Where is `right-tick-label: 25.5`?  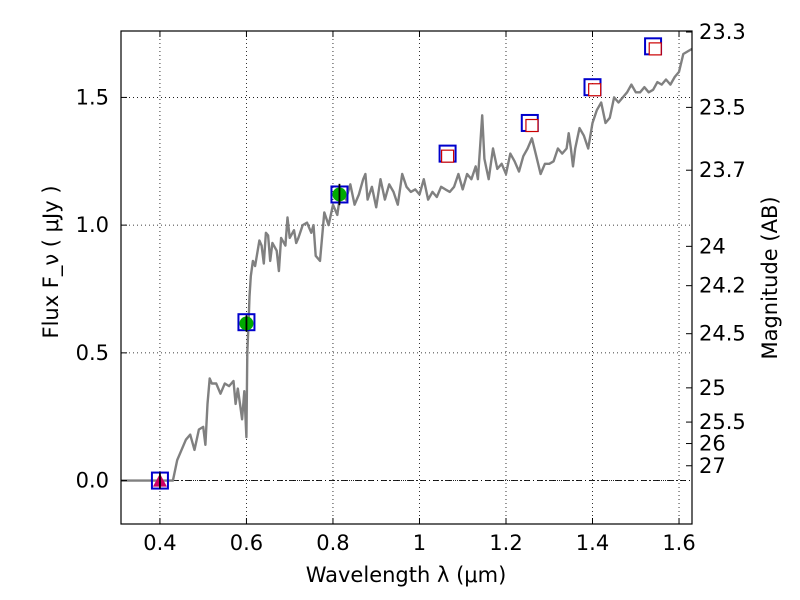 right-tick-label: 25.5 is located at coordinates (722, 422).